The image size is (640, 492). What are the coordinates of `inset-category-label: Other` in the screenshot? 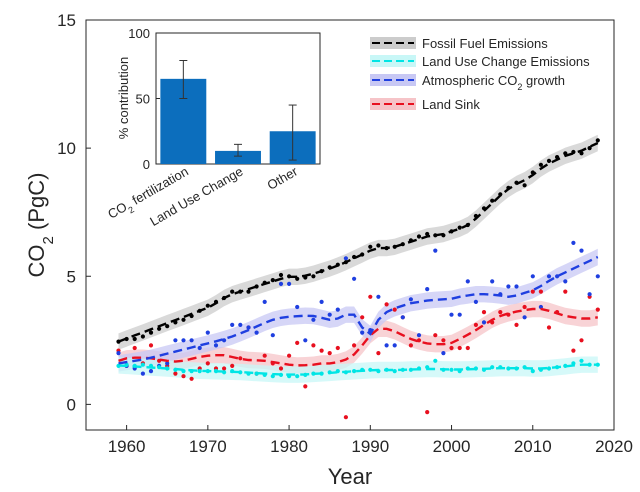 It's located at (283, 178).